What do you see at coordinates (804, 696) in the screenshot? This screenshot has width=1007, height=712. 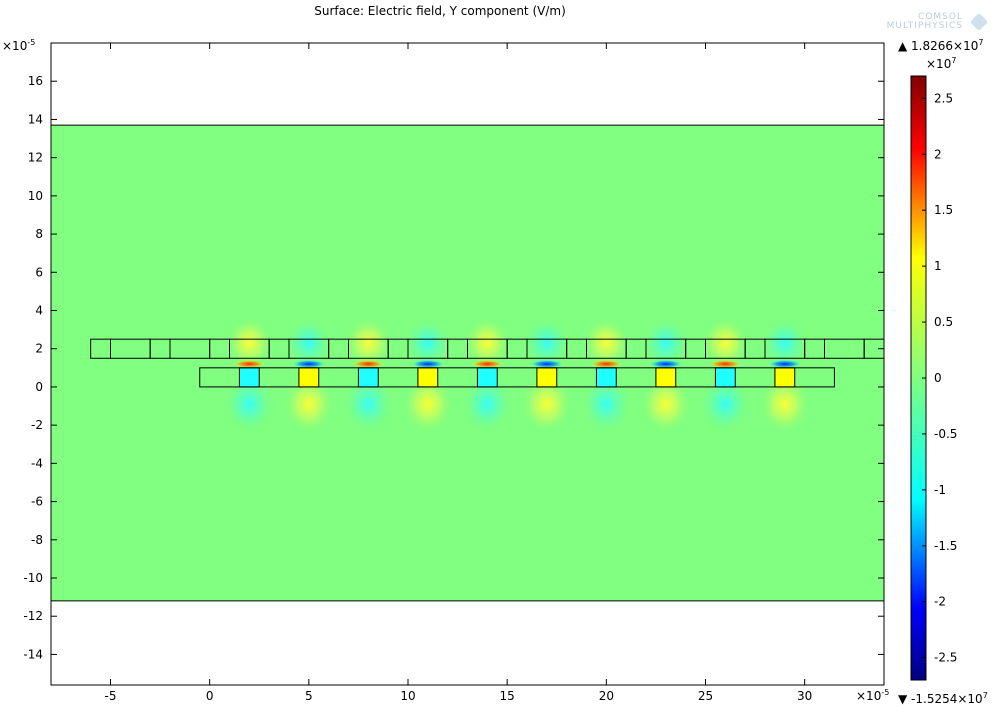 I see `x-tick-label: 30` at bounding box center [804, 696].